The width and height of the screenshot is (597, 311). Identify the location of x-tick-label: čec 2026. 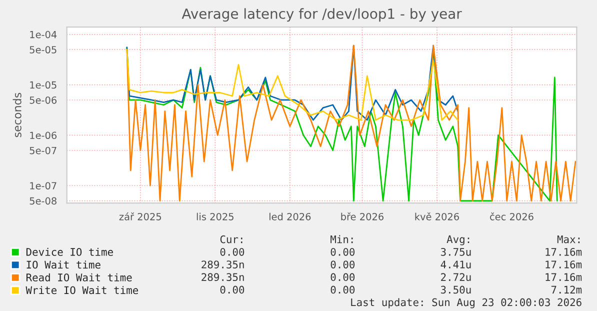
(512, 216).